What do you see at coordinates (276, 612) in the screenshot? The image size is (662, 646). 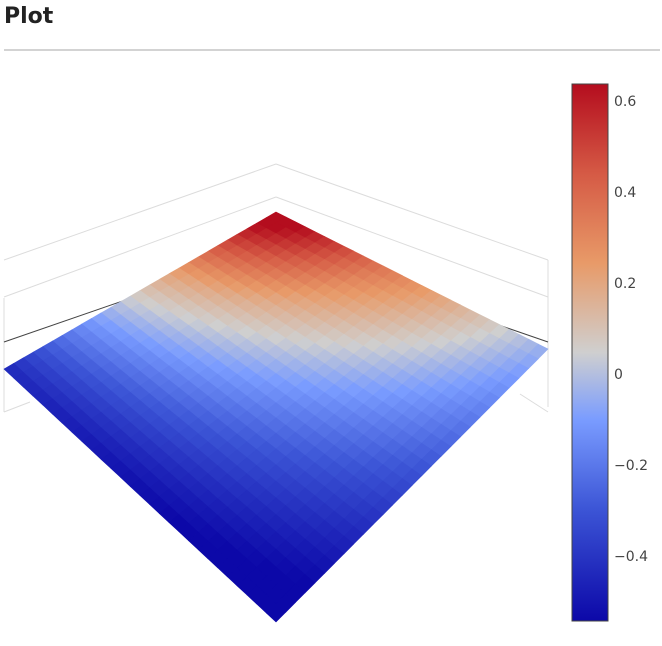 I see `surface-cell` at bounding box center [276, 612].